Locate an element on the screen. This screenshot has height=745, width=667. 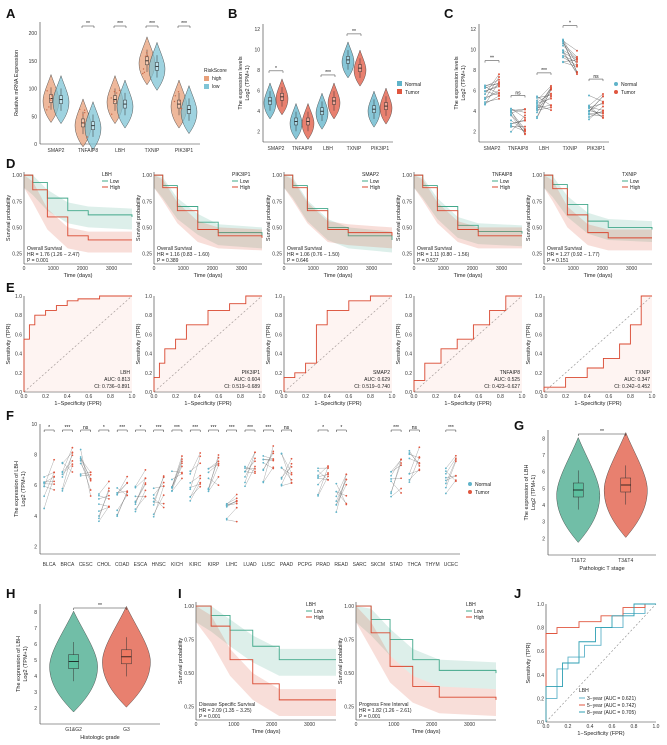
y-tick-label: 10 is located at coordinates (257, 51).